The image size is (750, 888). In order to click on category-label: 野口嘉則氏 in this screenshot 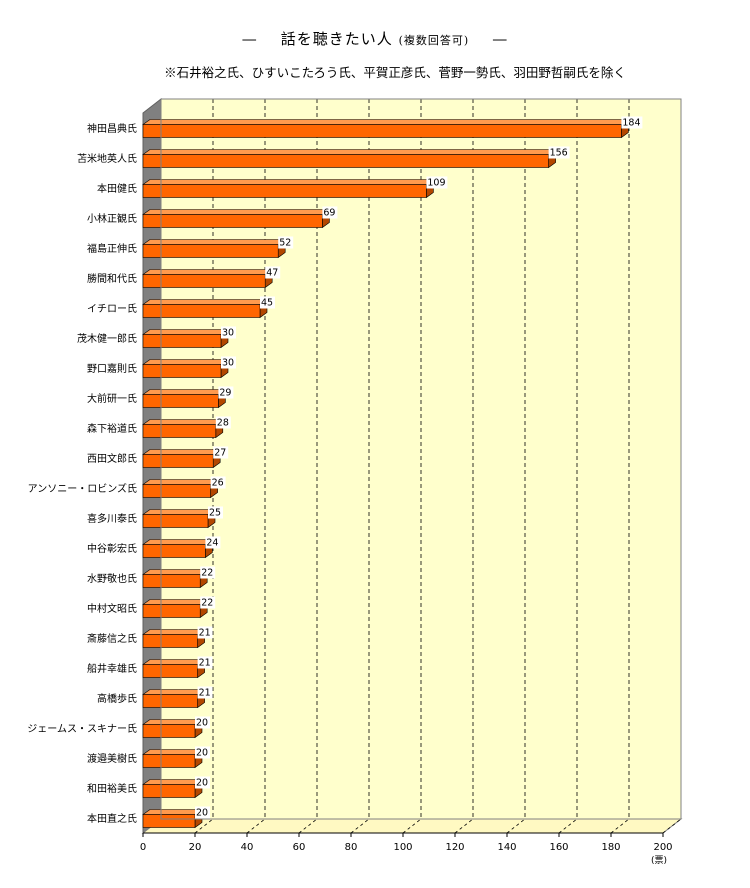, I will do `click(112, 368)`.